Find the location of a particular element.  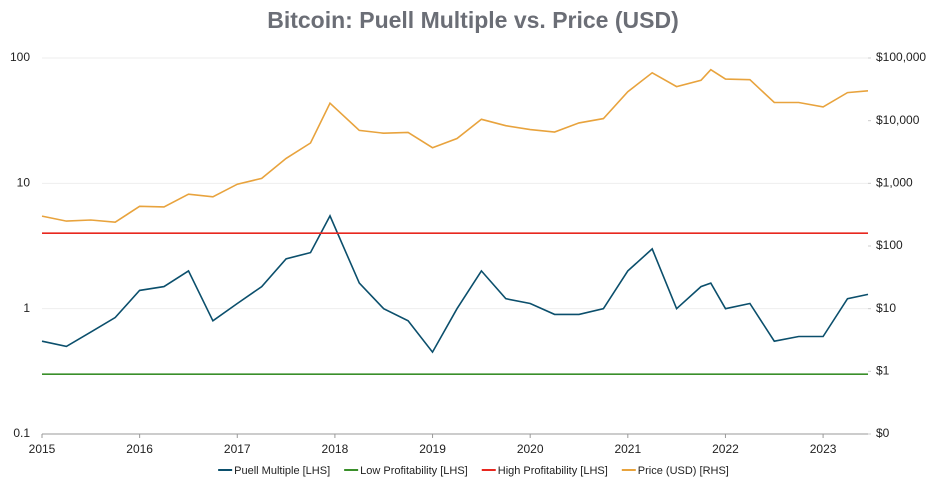

legend-label: Puell Multiple [LHS] is located at coordinates (282, 471).